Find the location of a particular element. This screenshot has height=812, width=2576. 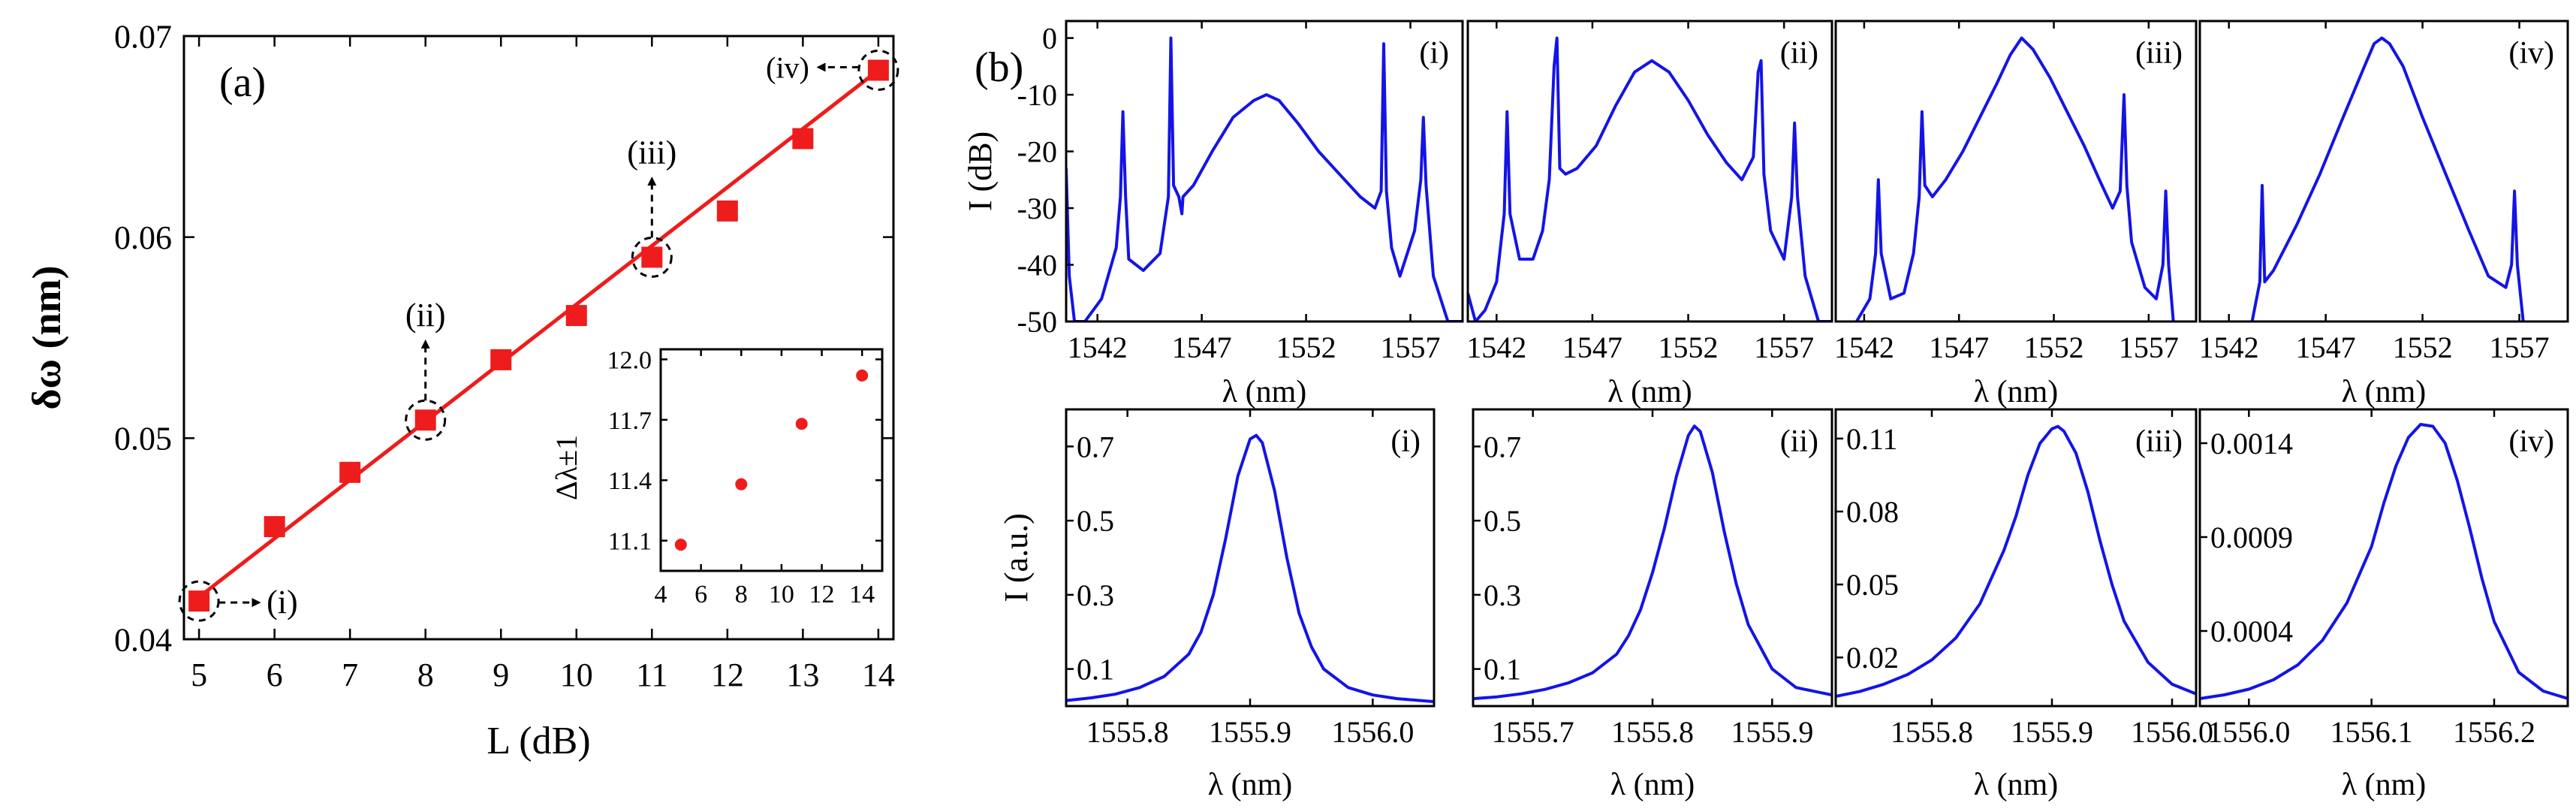

x-tick-label: 1555.7 is located at coordinates (1533, 732).